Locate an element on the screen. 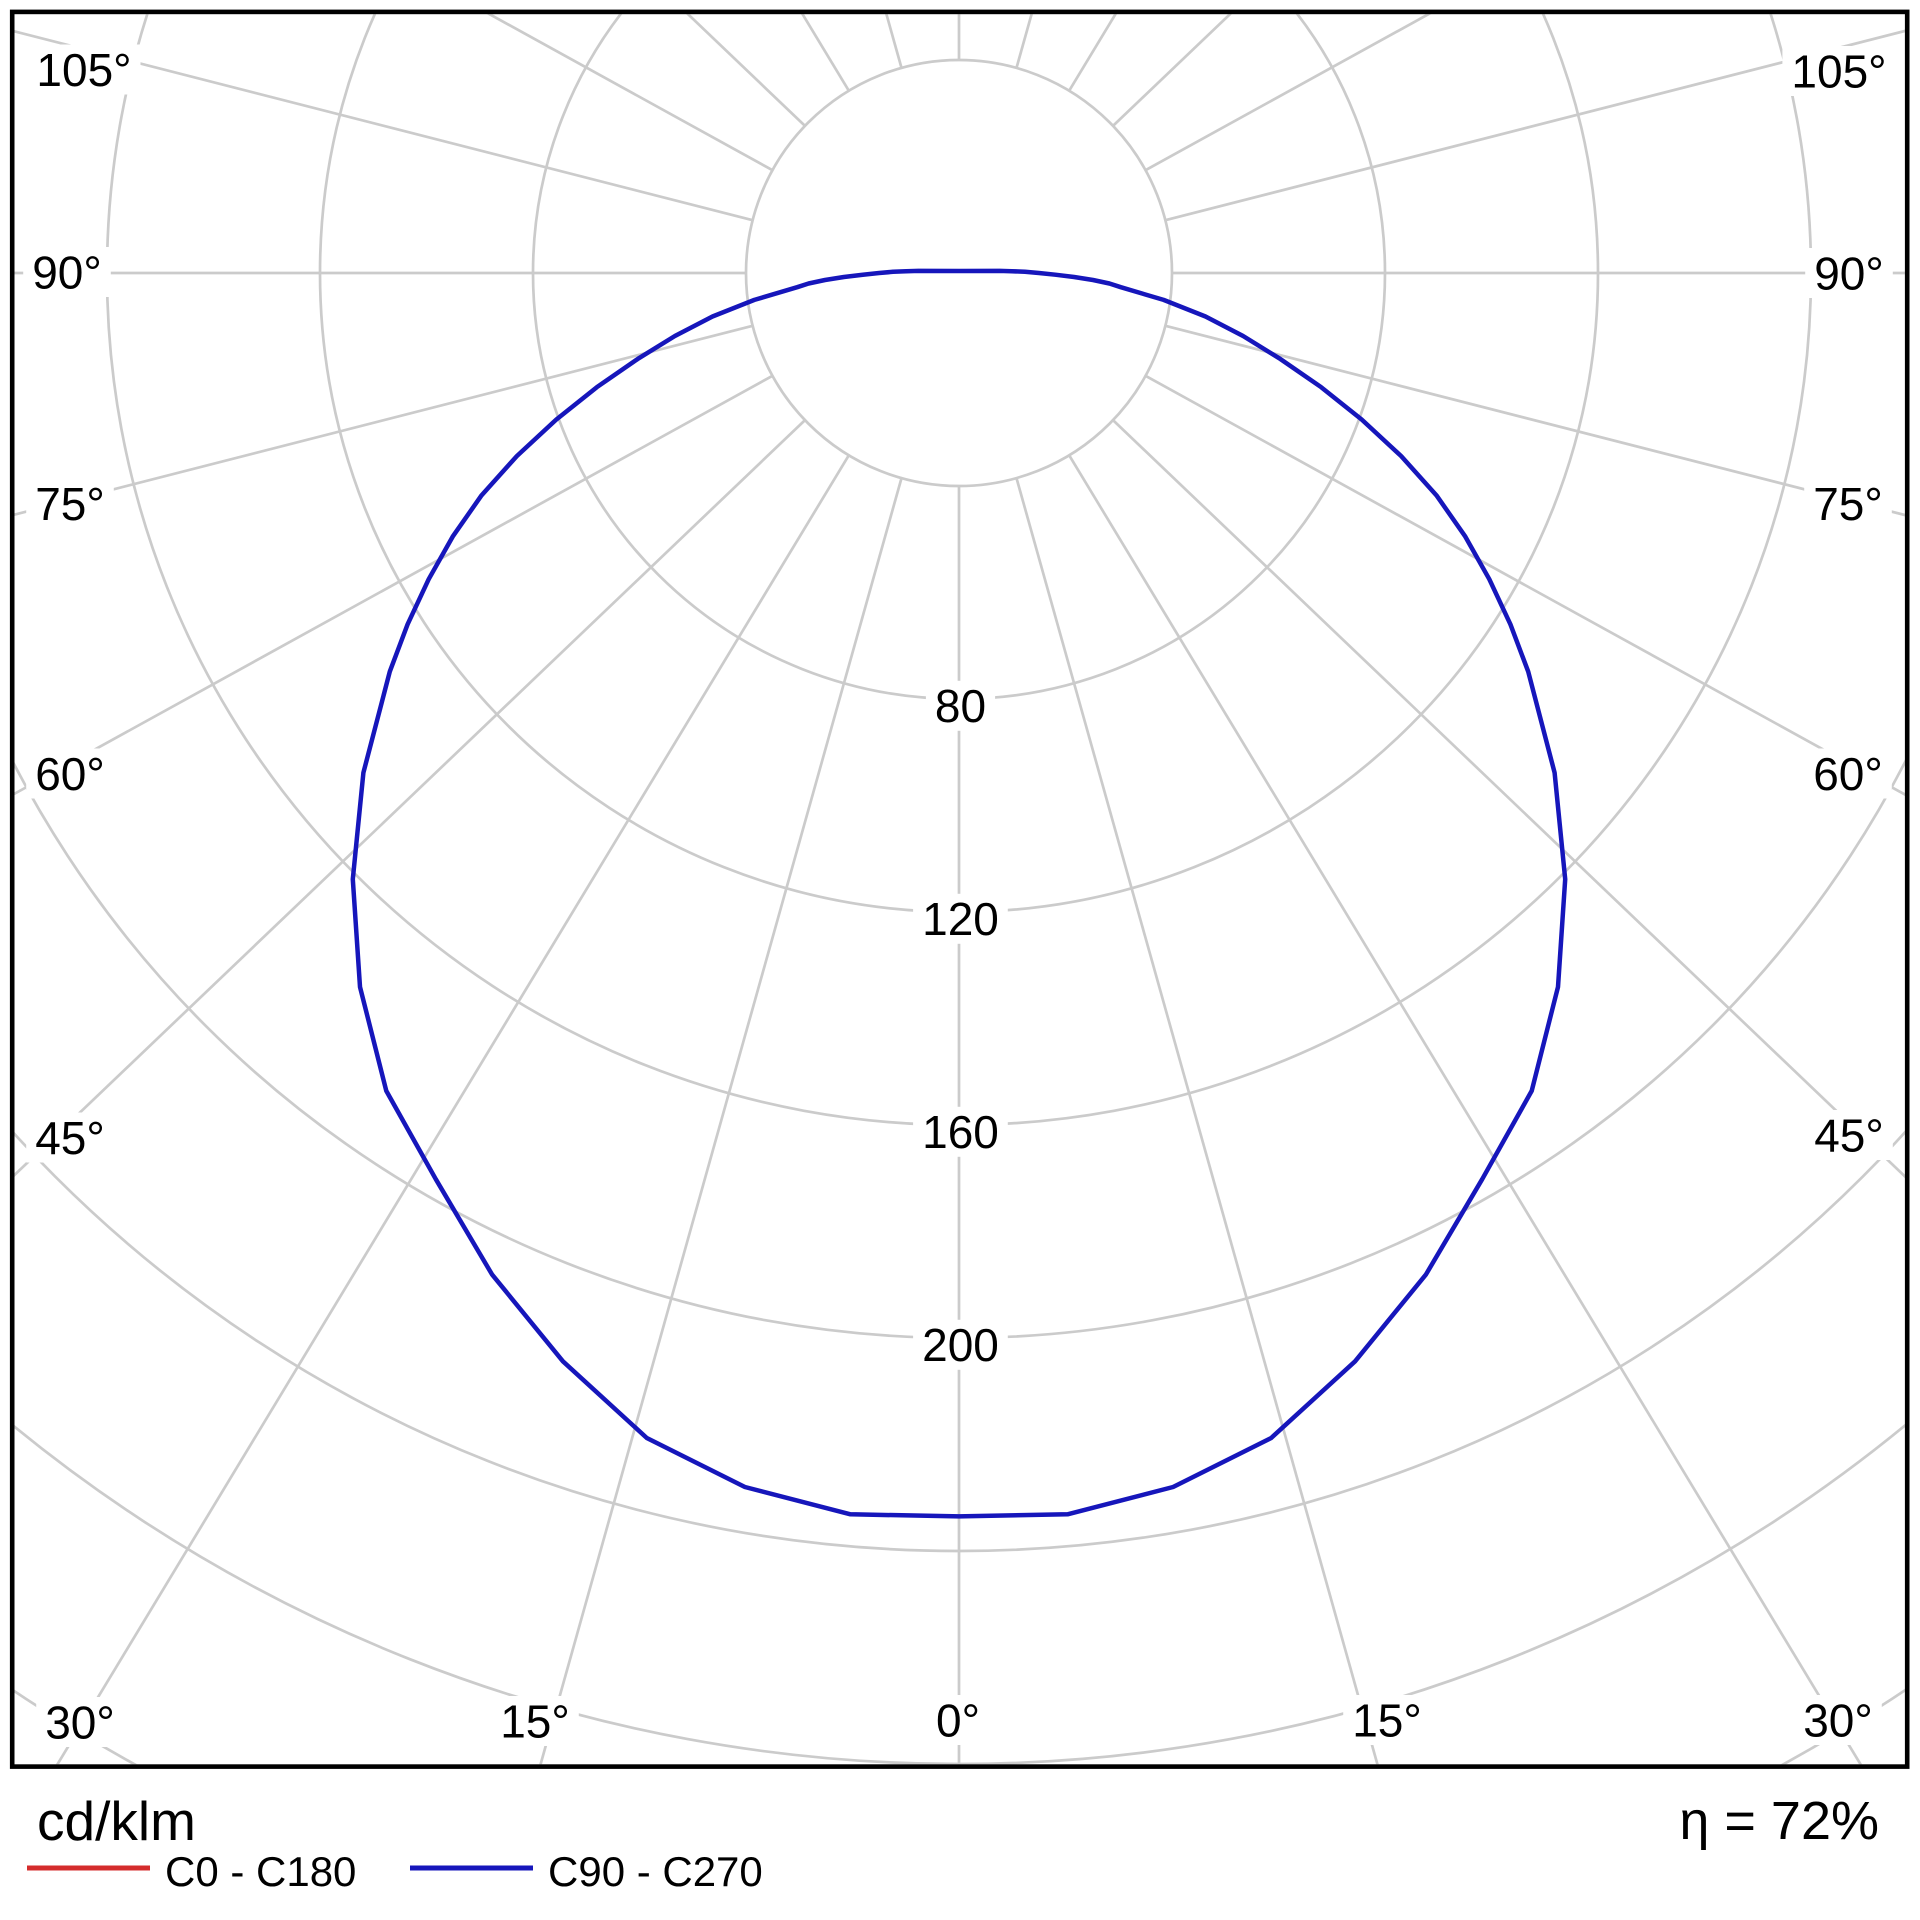 This screenshot has height=1920, width=1920. svg-text: η = 72% is located at coordinates (1779, 1821).